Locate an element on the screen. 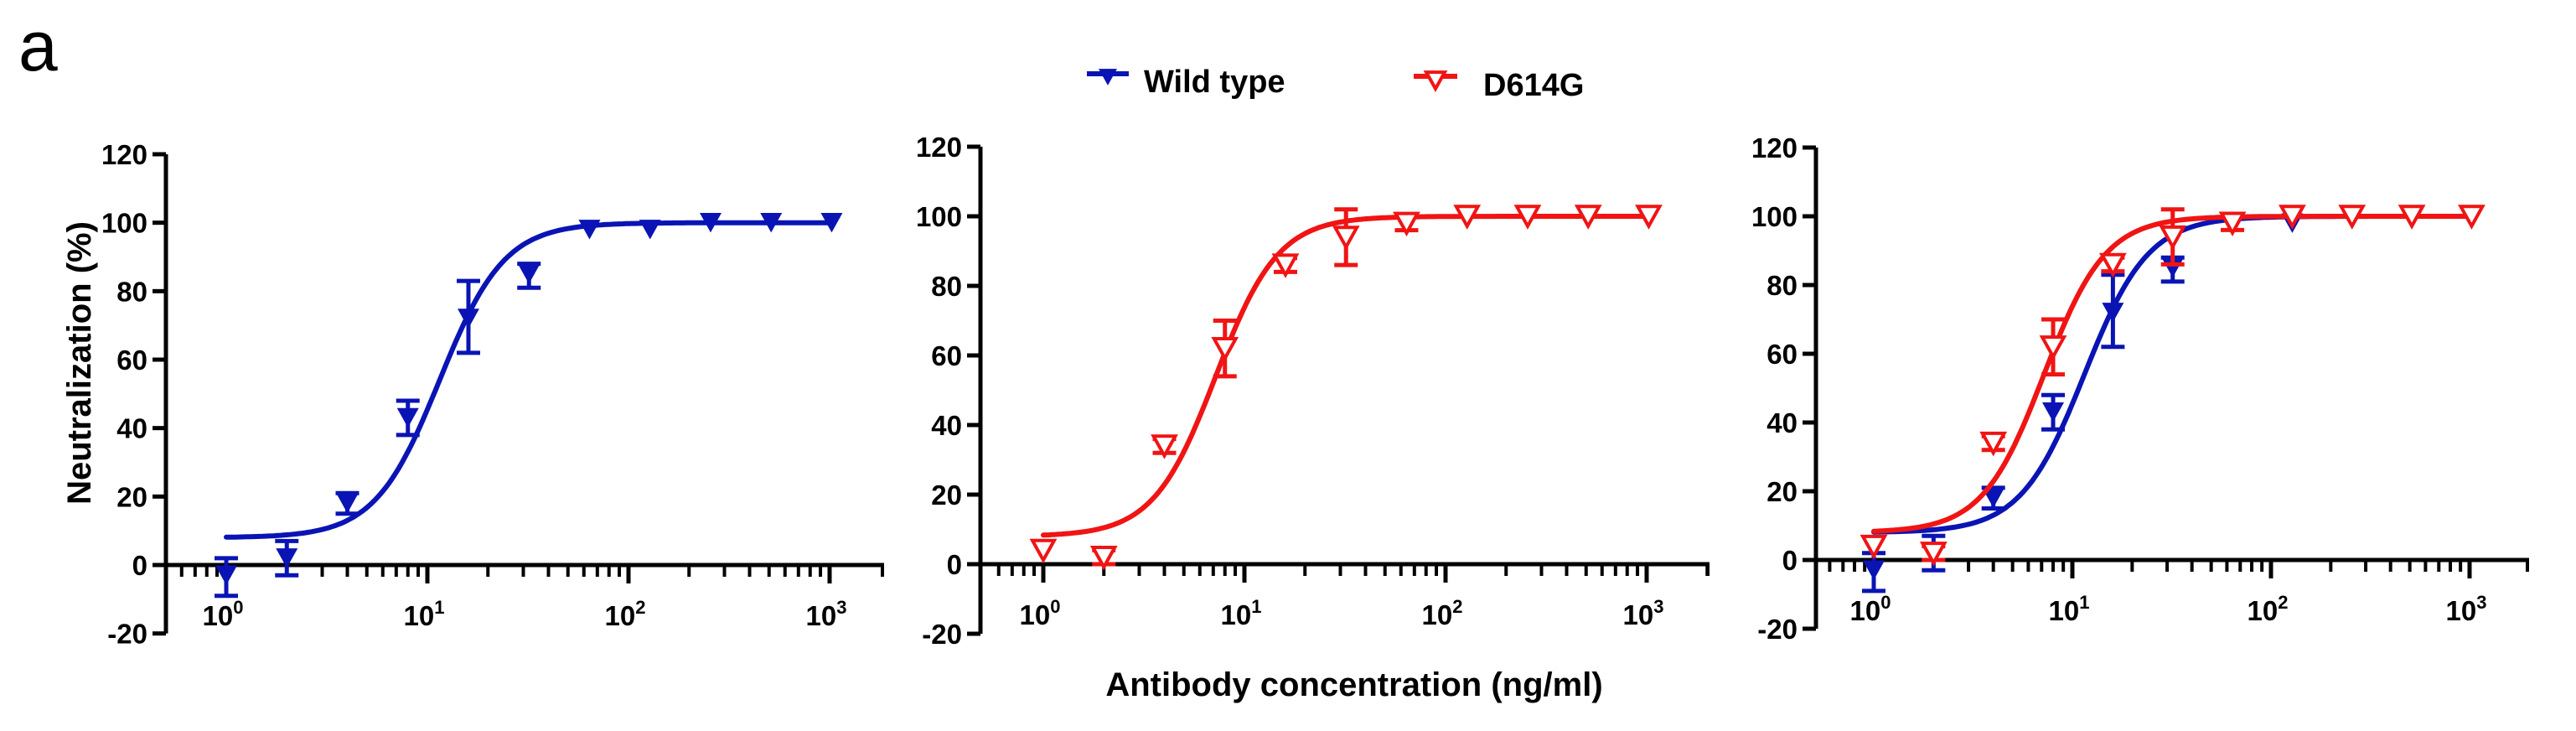 Image resolution: width=2576 pixels, height=731 pixels. fit-curve is located at coordinates (529, 380).